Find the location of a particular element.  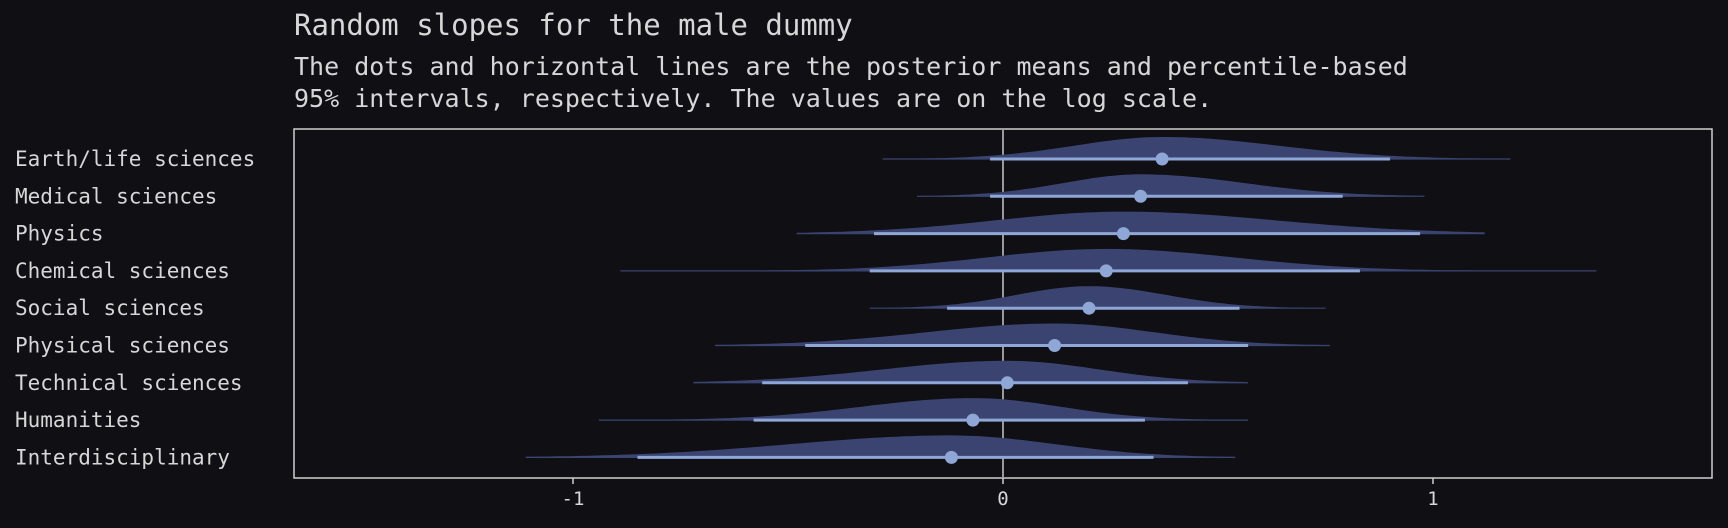

category-label: Medical sciences is located at coordinates (116, 196).